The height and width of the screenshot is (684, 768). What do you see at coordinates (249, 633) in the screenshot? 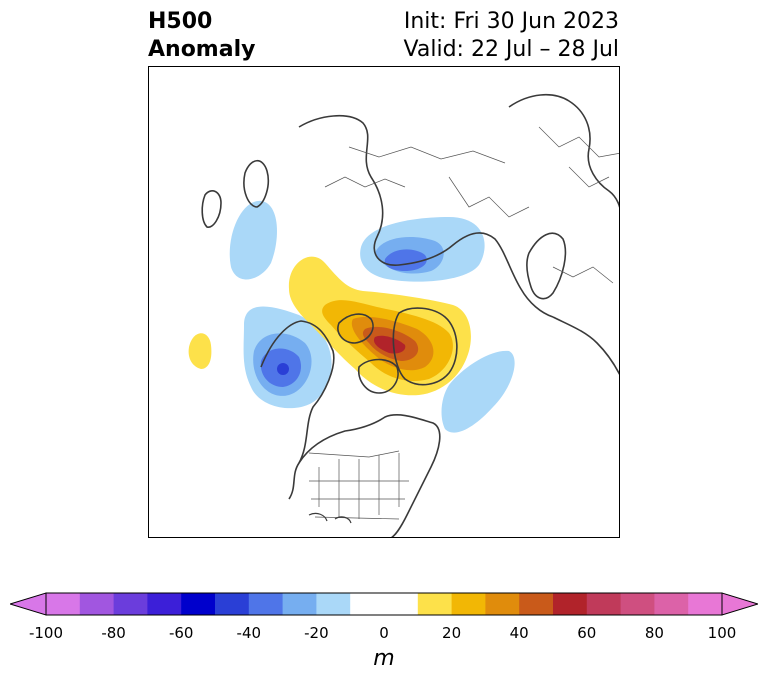
I see `colorbar-tick-label: -40` at bounding box center [249, 633].